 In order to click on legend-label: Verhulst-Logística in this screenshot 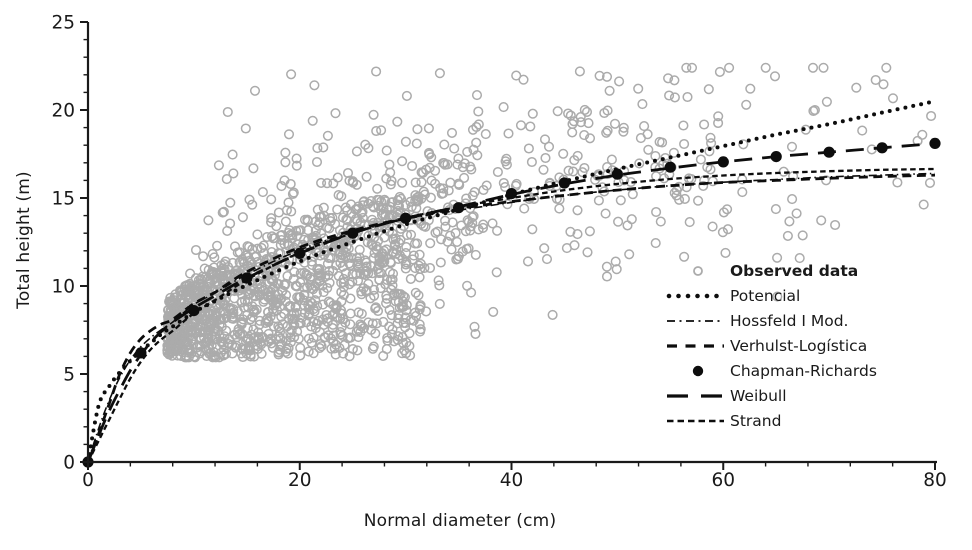, I will do `click(799, 345)`.